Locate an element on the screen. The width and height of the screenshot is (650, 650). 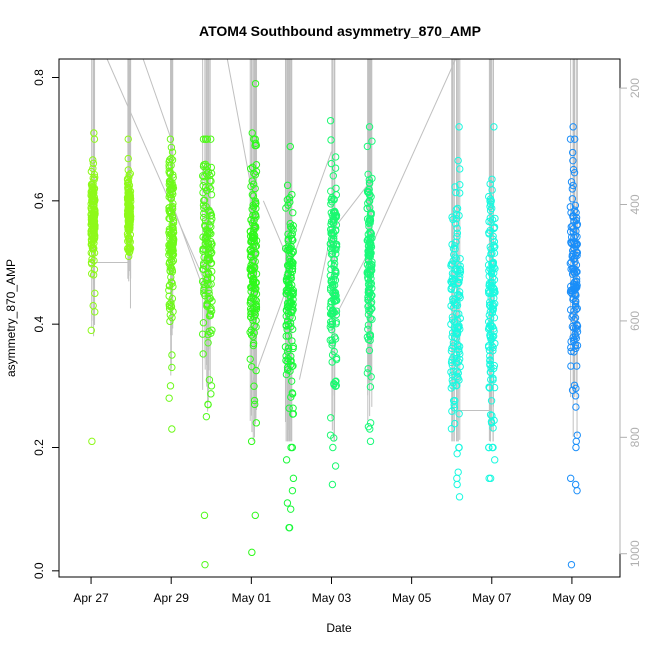
x-tick-label: May 05 is located at coordinates (412, 598).